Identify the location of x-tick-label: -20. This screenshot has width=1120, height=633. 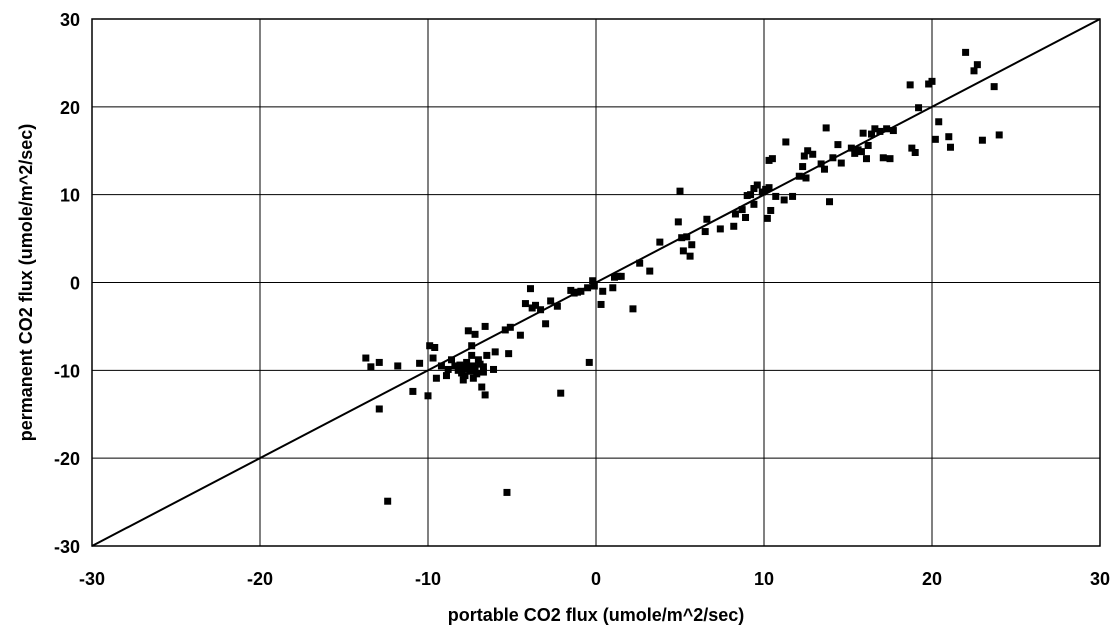
(260, 579).